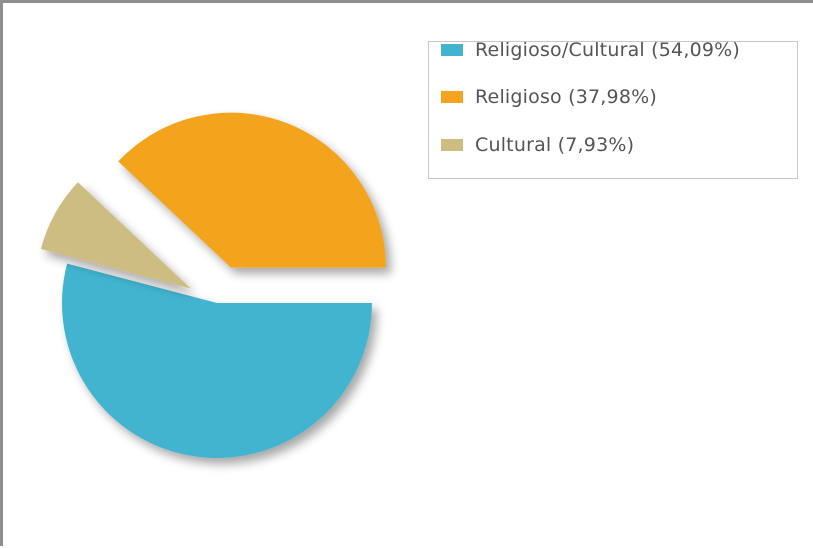 The width and height of the screenshot is (813, 549). What do you see at coordinates (115, 235) in the screenshot?
I see `slice-cultural` at bounding box center [115, 235].